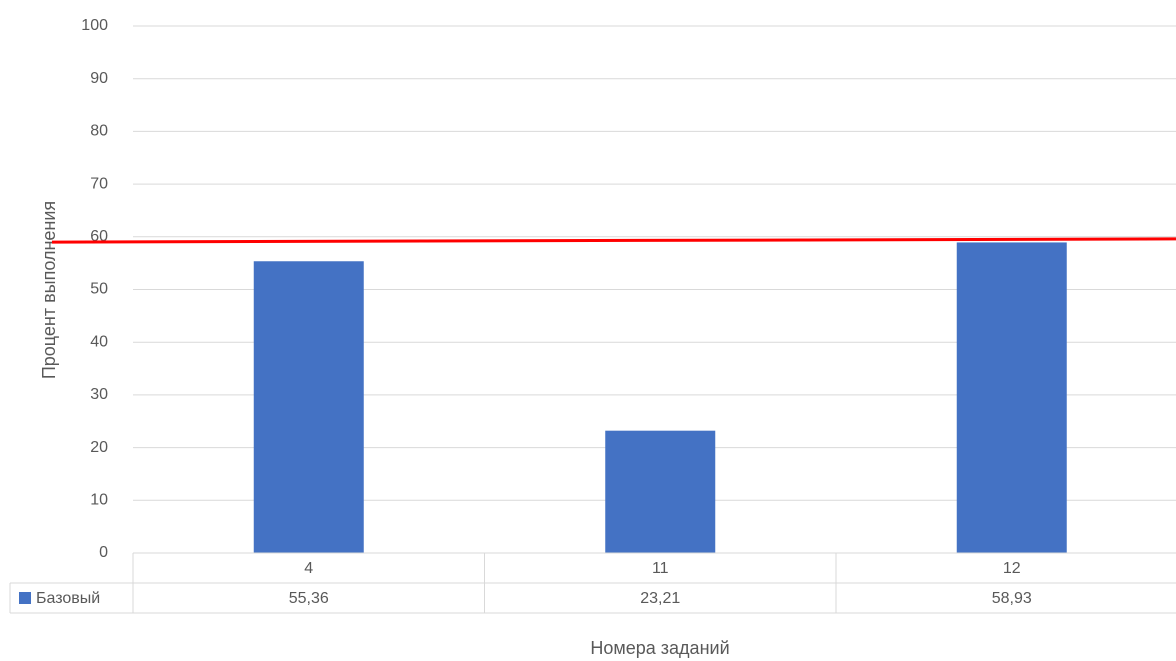 The height and width of the screenshot is (661, 1176). Describe the element at coordinates (660, 598) in the screenshot. I see `value-label: 23,21` at that location.